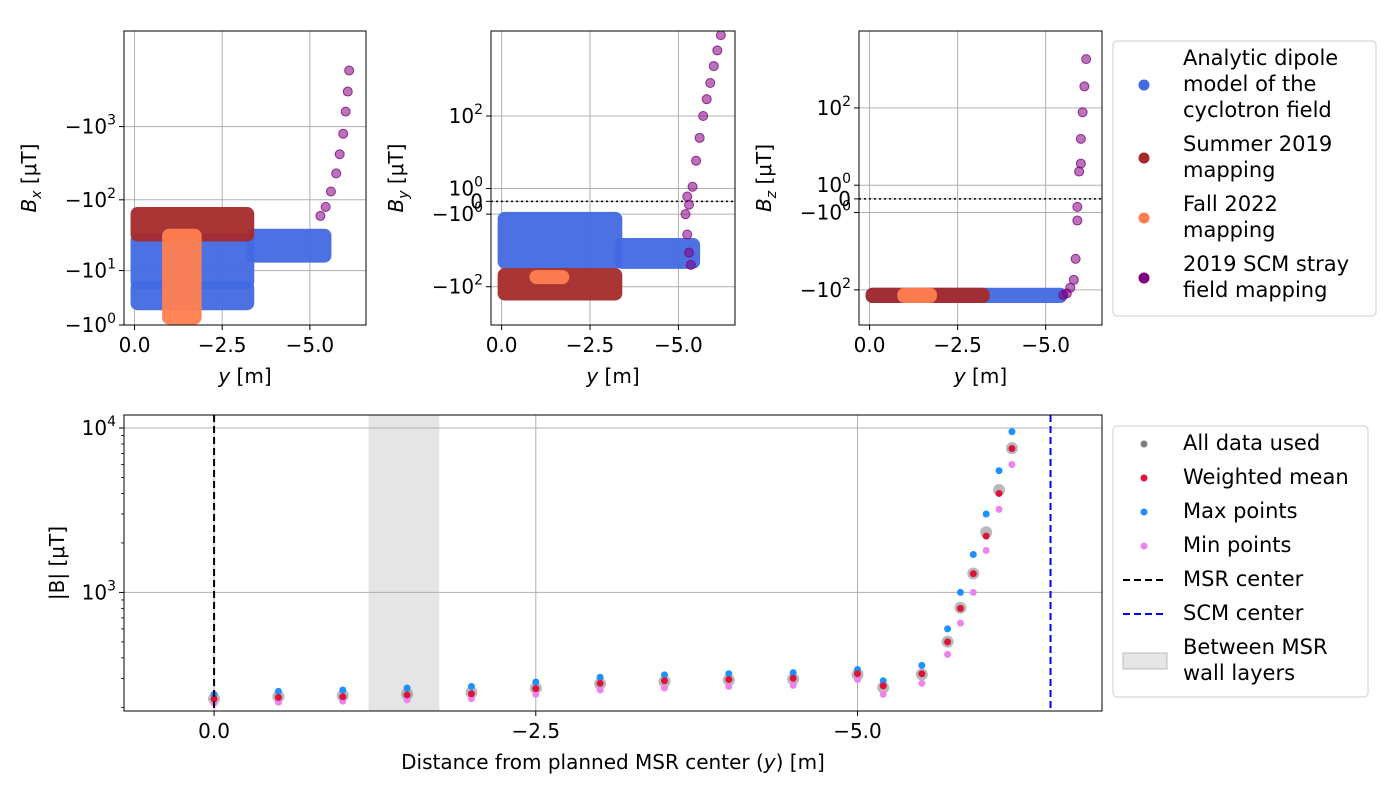 The width and height of the screenshot is (1400, 800). I want to click on x-tick-label: 0.0, so click(502, 345).